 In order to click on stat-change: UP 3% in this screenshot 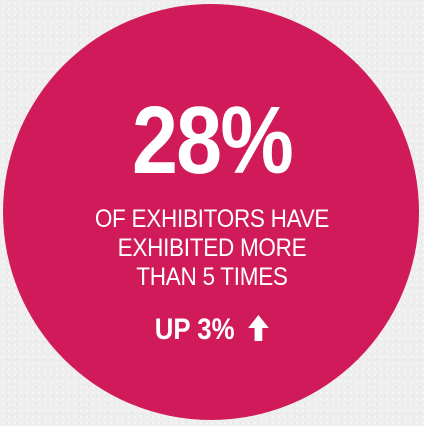, I will do `click(212, 331)`.